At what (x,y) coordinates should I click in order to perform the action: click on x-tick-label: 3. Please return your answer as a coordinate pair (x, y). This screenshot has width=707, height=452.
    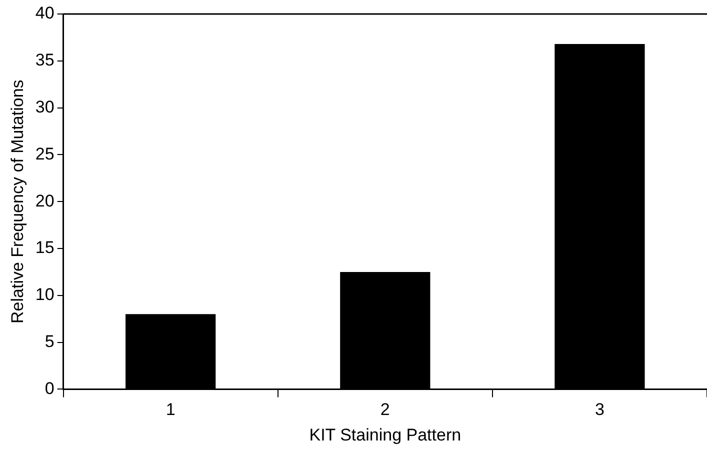
    Looking at the image, I should click on (599, 410).